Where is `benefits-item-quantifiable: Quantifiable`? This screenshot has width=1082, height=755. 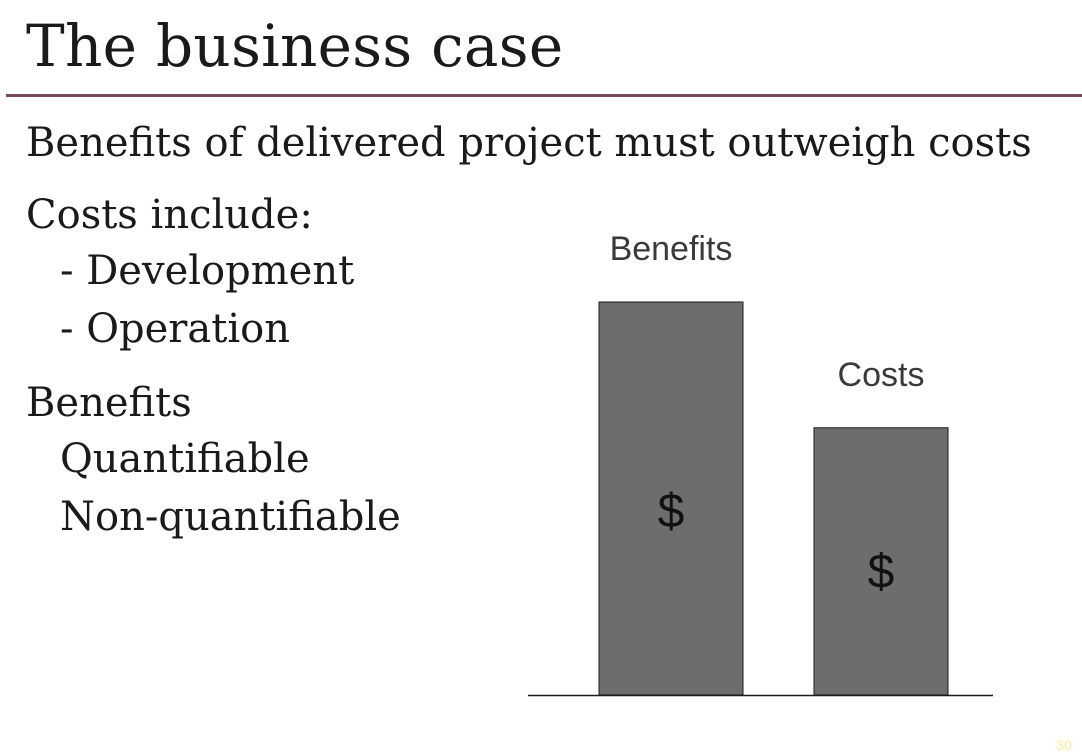 benefits-item-quantifiable: Quantifiable is located at coordinates (185, 459).